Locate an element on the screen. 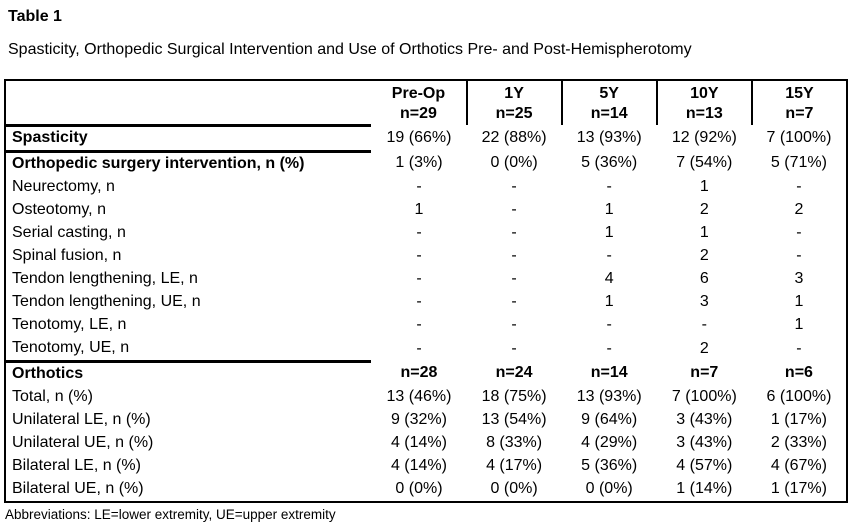  value-cell: 4 is located at coordinates (609, 278).